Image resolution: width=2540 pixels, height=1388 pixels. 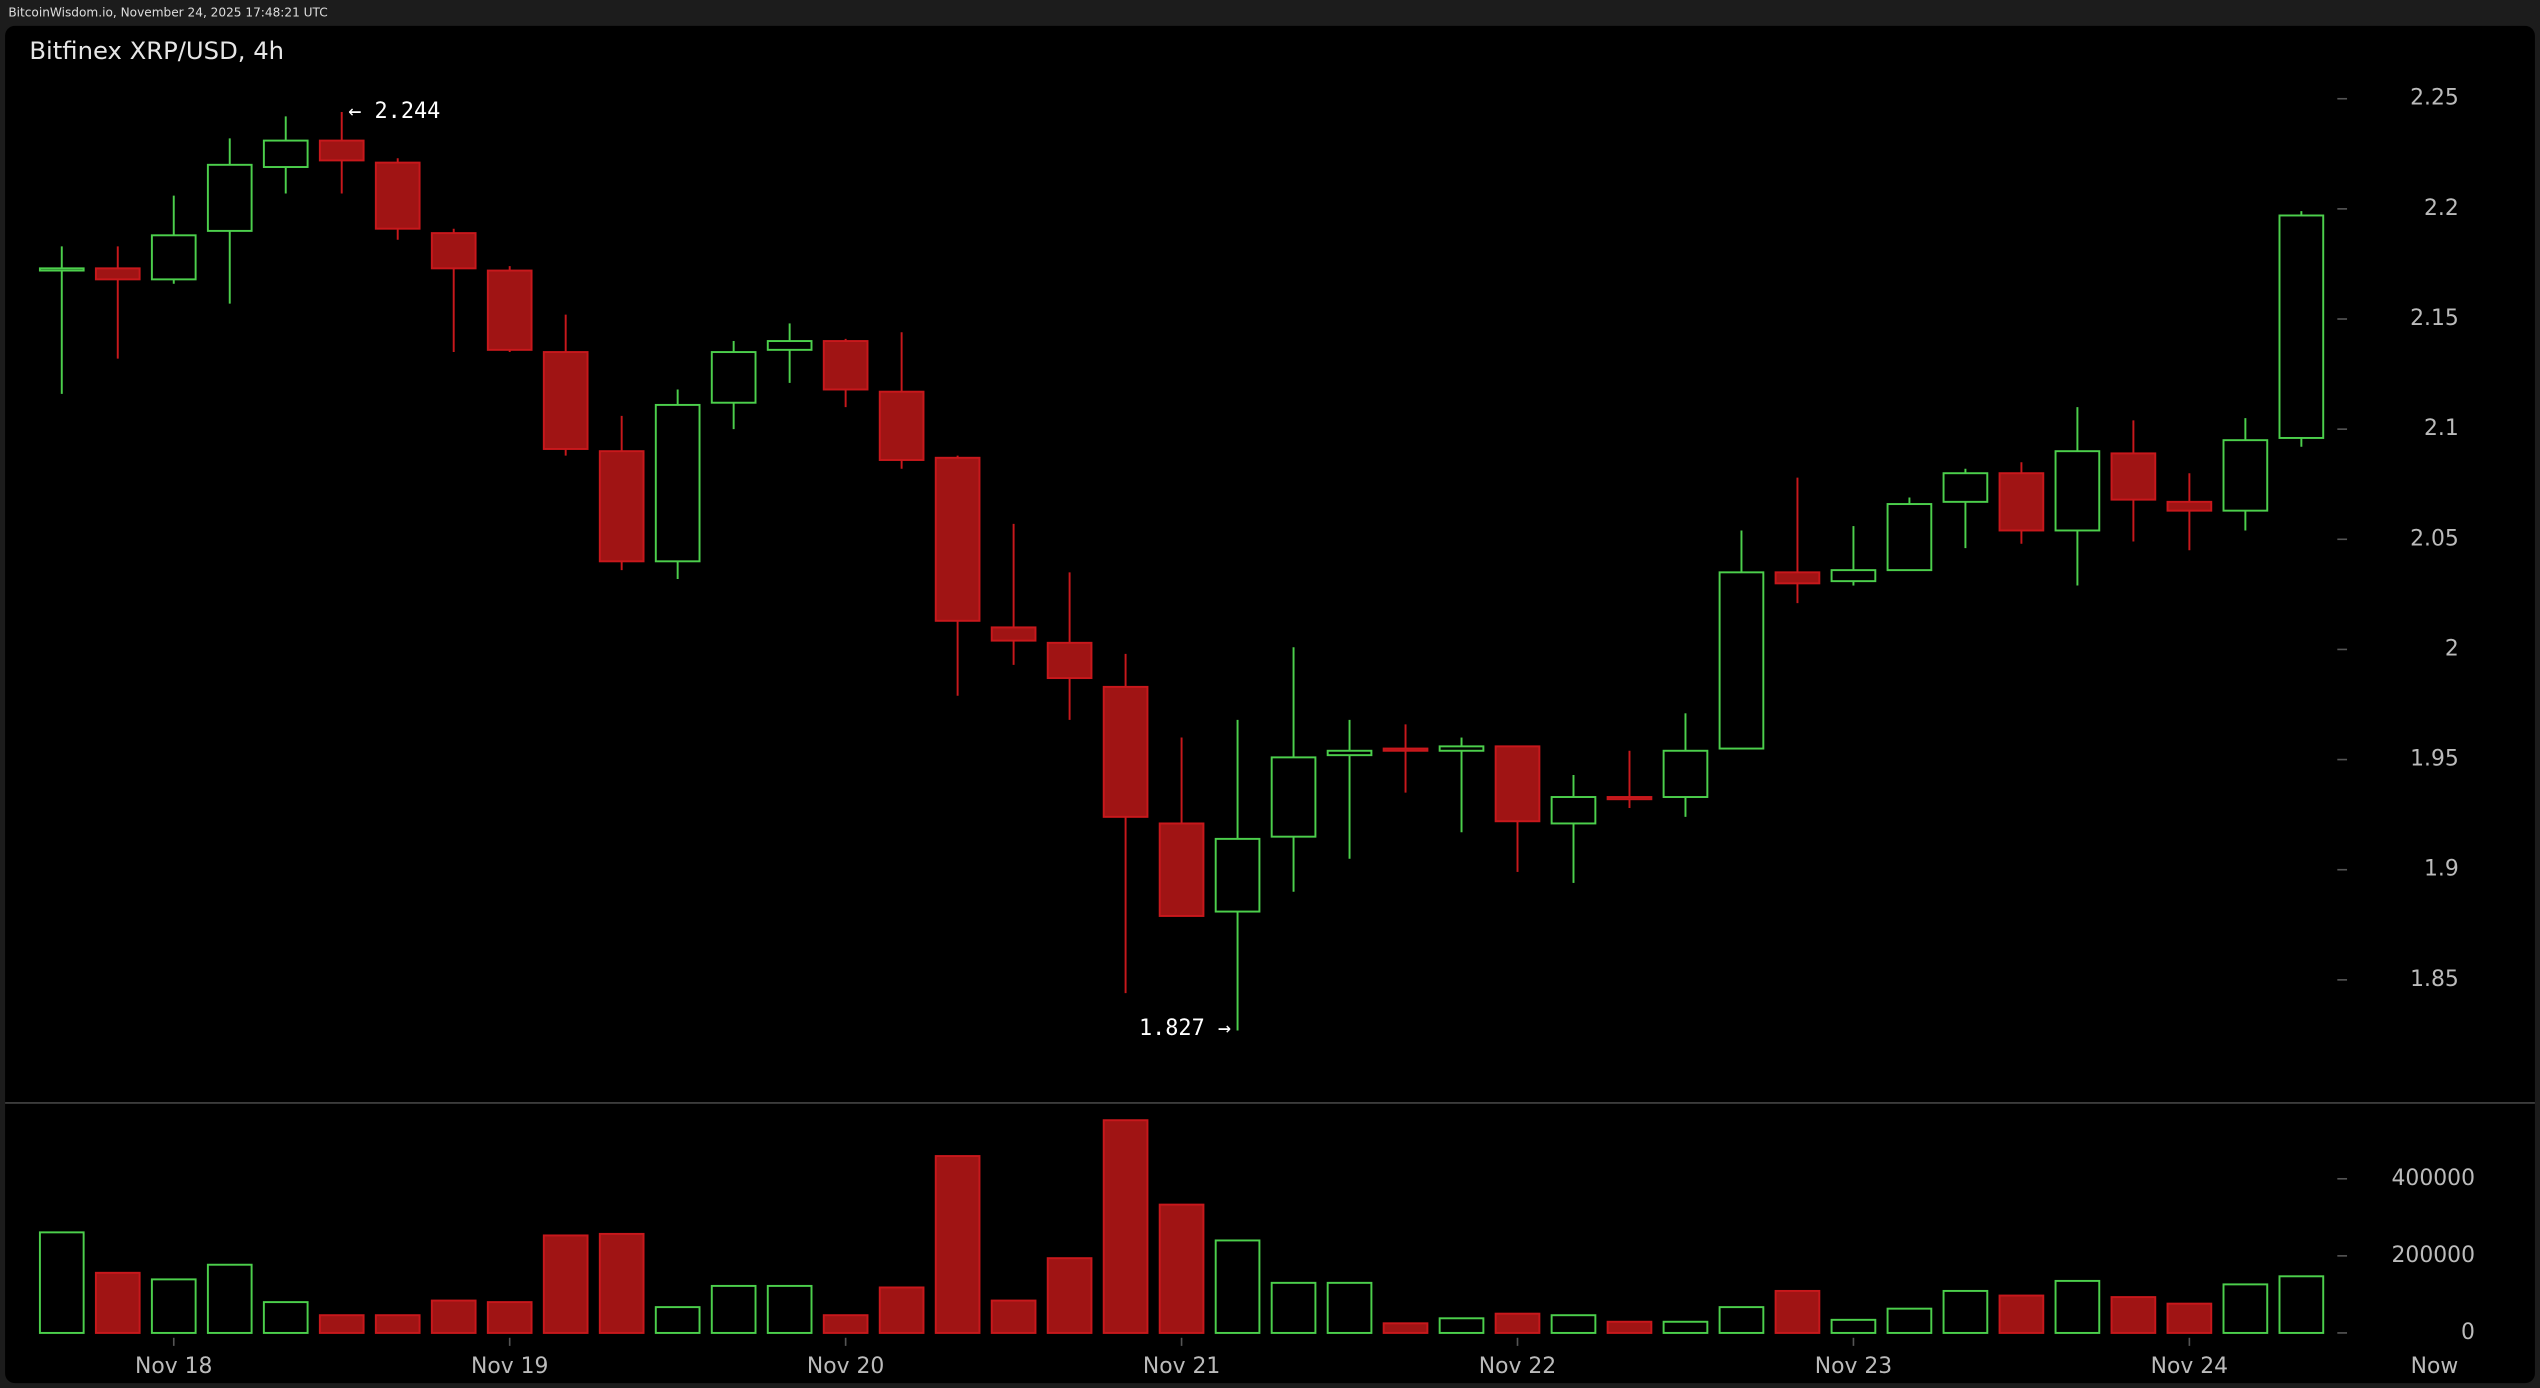 I want to click on x-tick-label: Nov 23, so click(x=1853, y=1366).